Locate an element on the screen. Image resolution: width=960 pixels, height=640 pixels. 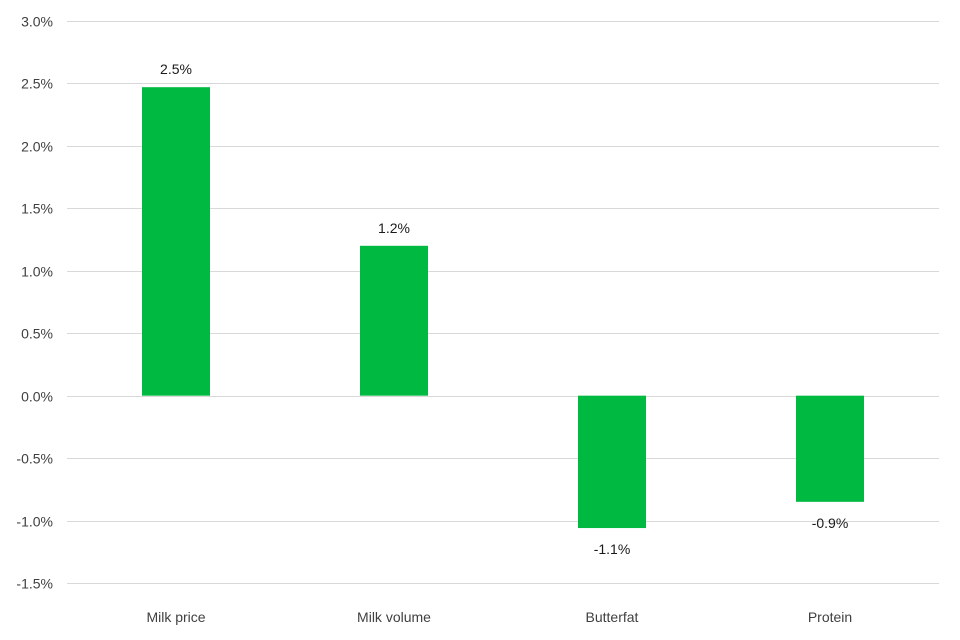
y-tick-label: 1.0% is located at coordinates (37, 272).